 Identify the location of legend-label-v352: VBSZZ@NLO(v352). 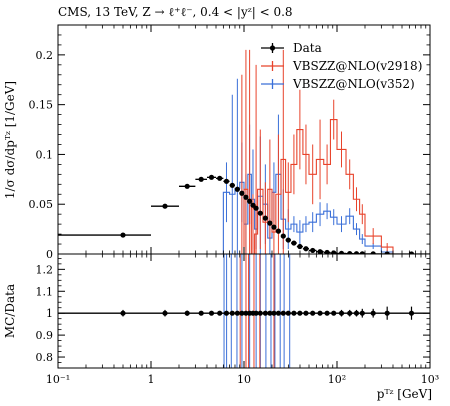
(353, 84).